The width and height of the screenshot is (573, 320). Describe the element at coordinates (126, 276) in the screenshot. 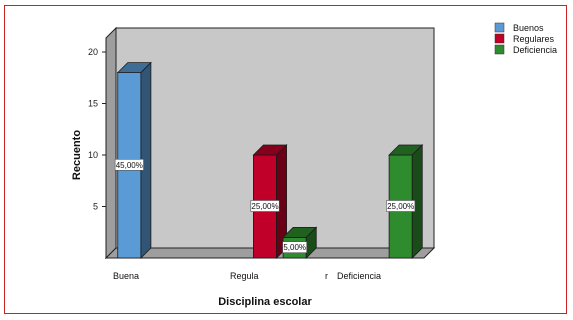

I see `category-label-buena: Buena` at that location.